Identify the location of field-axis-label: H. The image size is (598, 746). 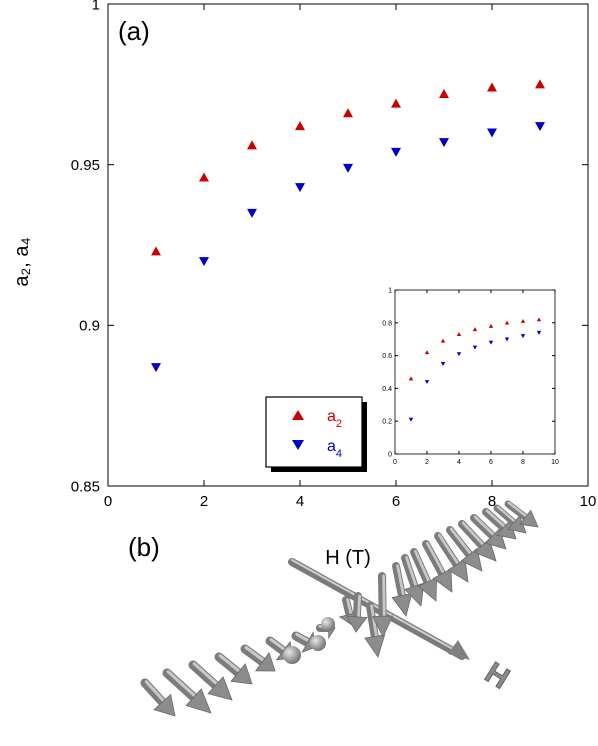
(497, 675).